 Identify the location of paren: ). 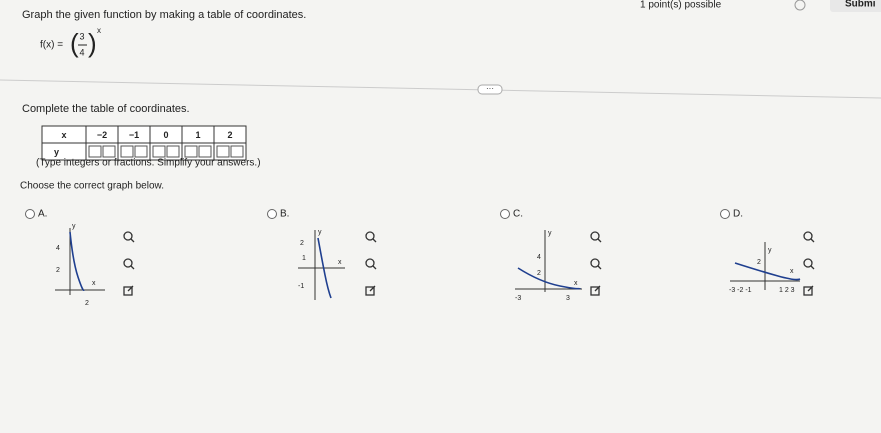
(92, 43).